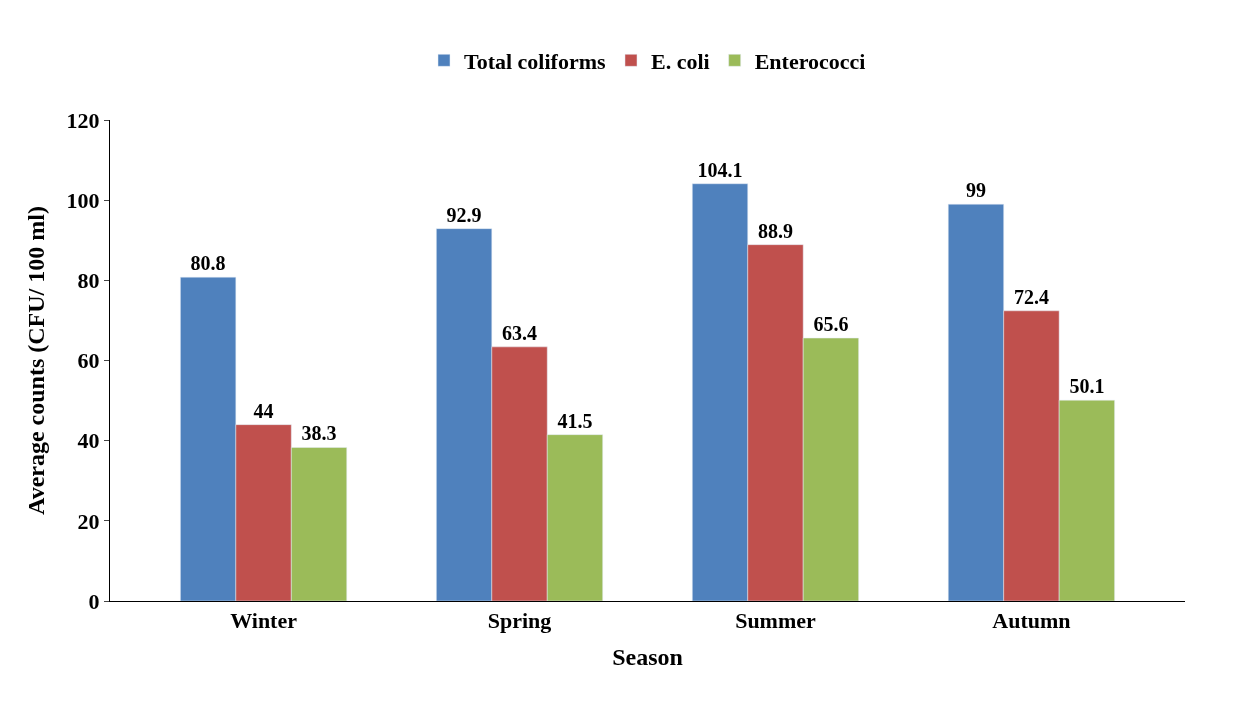 Image resolution: width=1245 pixels, height=711 pixels. I want to click on data-label: 88.9, so click(775, 230).